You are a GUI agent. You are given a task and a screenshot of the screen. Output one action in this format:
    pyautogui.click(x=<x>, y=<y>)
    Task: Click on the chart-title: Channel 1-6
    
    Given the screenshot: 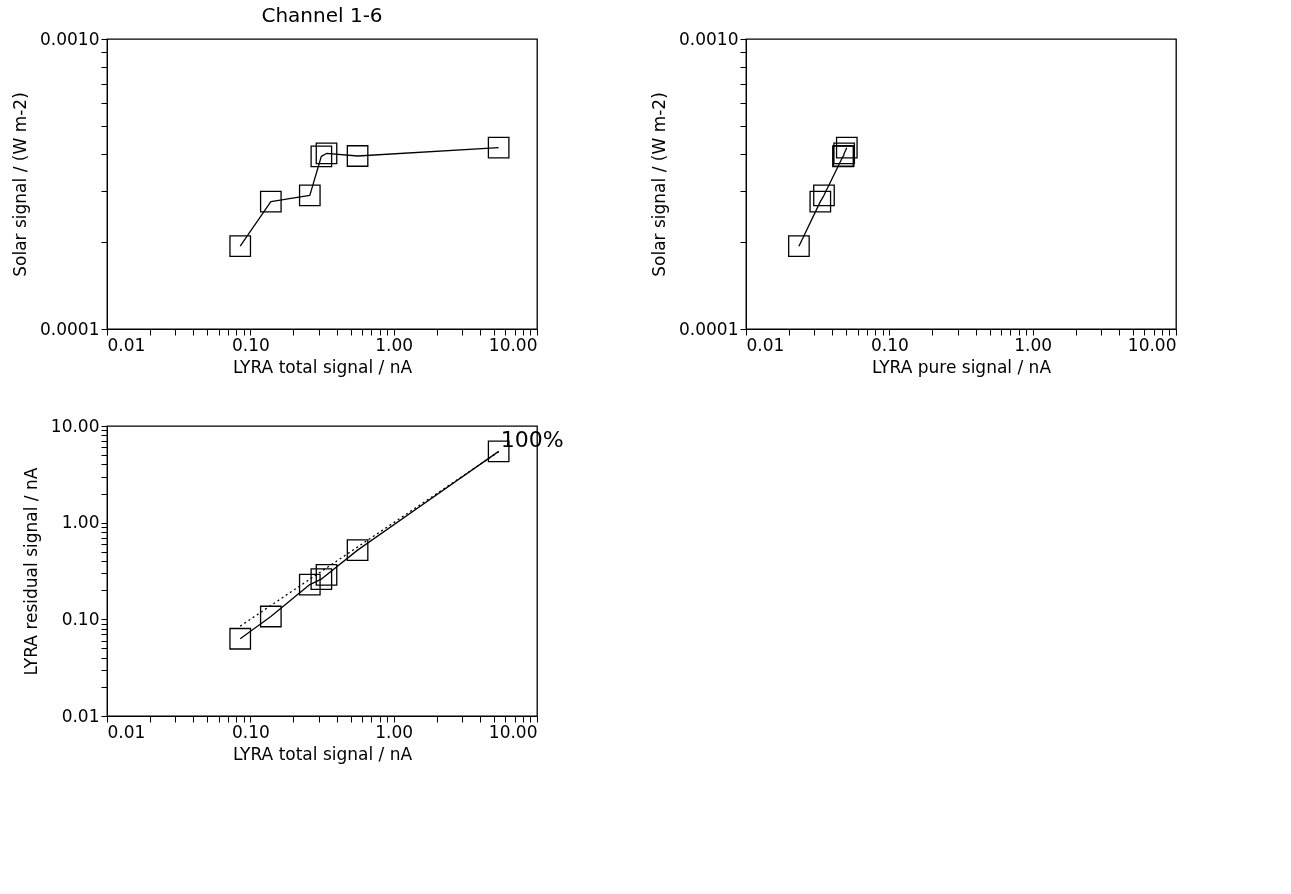 What is the action you would take?
    pyautogui.click(x=322, y=15)
    